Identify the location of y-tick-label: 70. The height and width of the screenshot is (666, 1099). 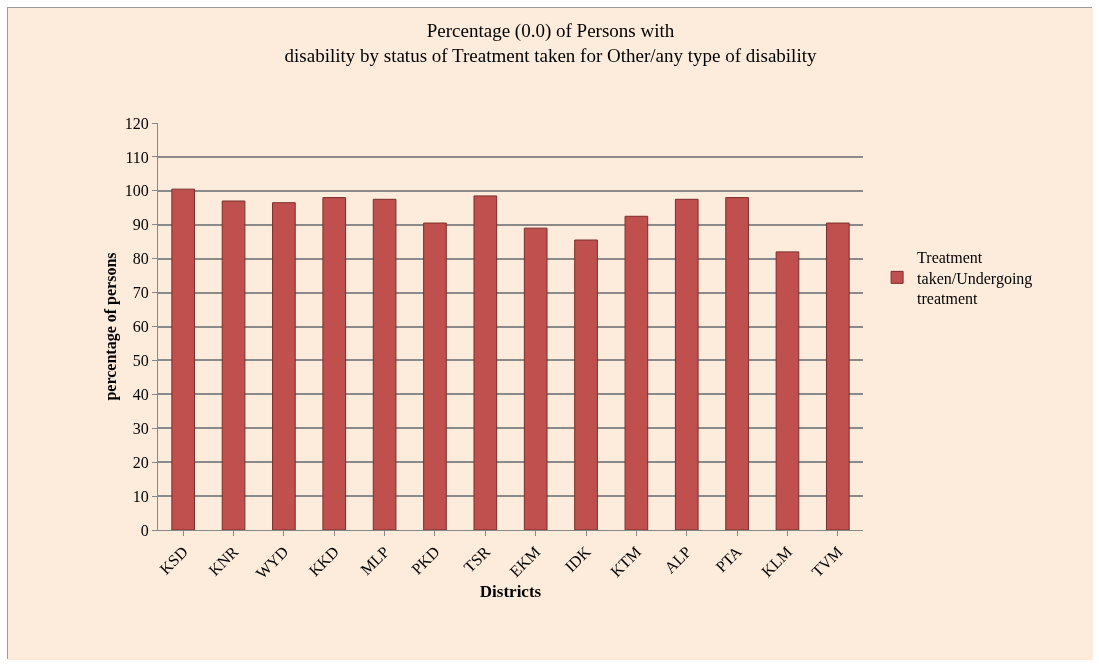
(140, 293).